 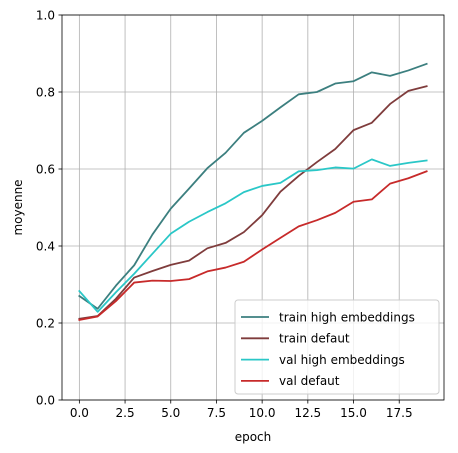 I want to click on x-axis-label: epoch, so click(x=253, y=437).